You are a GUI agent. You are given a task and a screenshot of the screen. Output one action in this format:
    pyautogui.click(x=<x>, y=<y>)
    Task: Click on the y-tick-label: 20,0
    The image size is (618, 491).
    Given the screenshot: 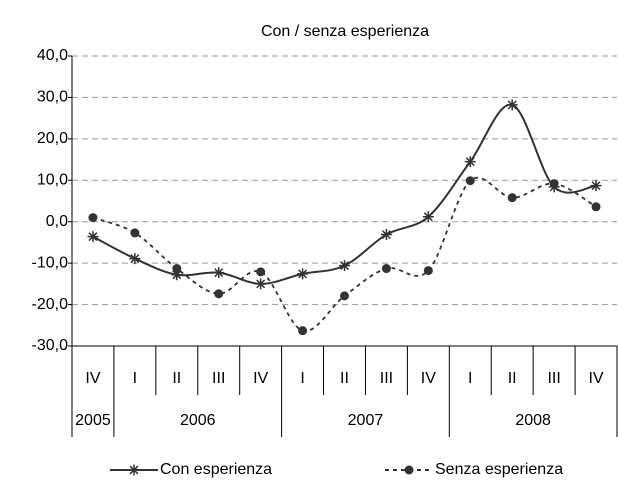 What is the action you would take?
    pyautogui.click(x=52, y=138)
    